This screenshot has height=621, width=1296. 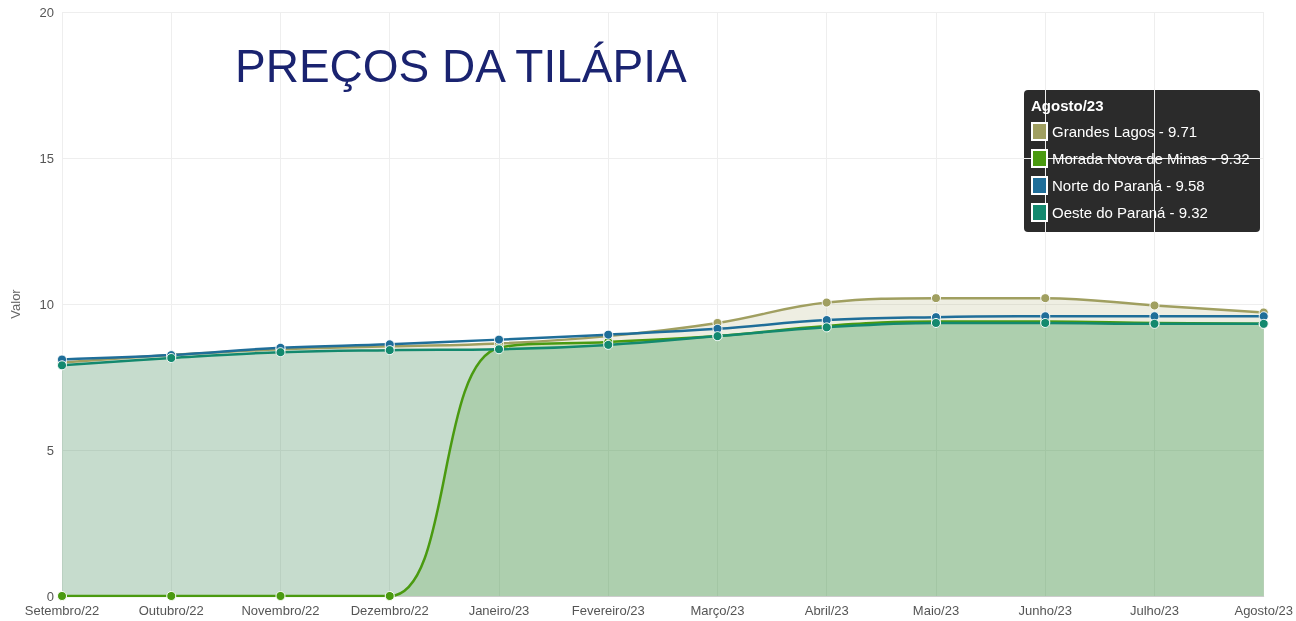 What do you see at coordinates (608, 610) in the screenshot?
I see `x-tick-label: Fevereiro/23` at bounding box center [608, 610].